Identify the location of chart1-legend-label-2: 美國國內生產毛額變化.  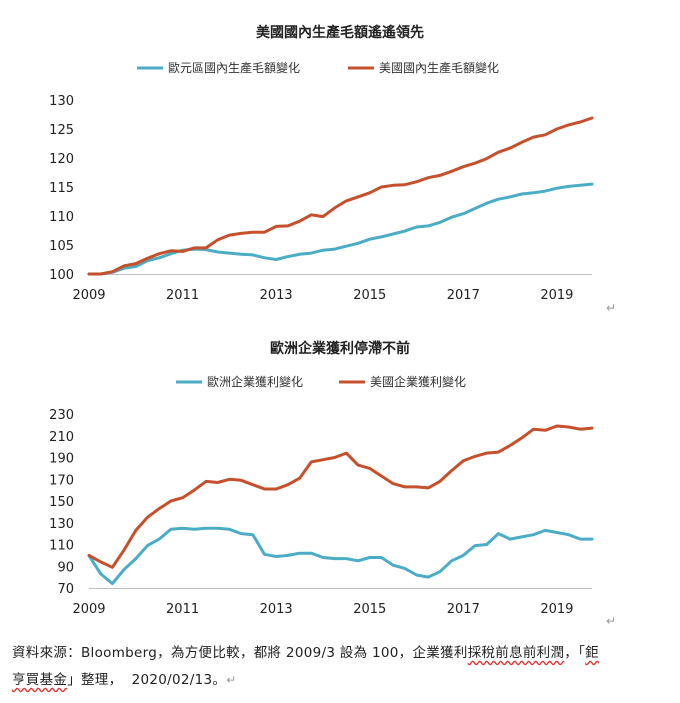
(439, 67).